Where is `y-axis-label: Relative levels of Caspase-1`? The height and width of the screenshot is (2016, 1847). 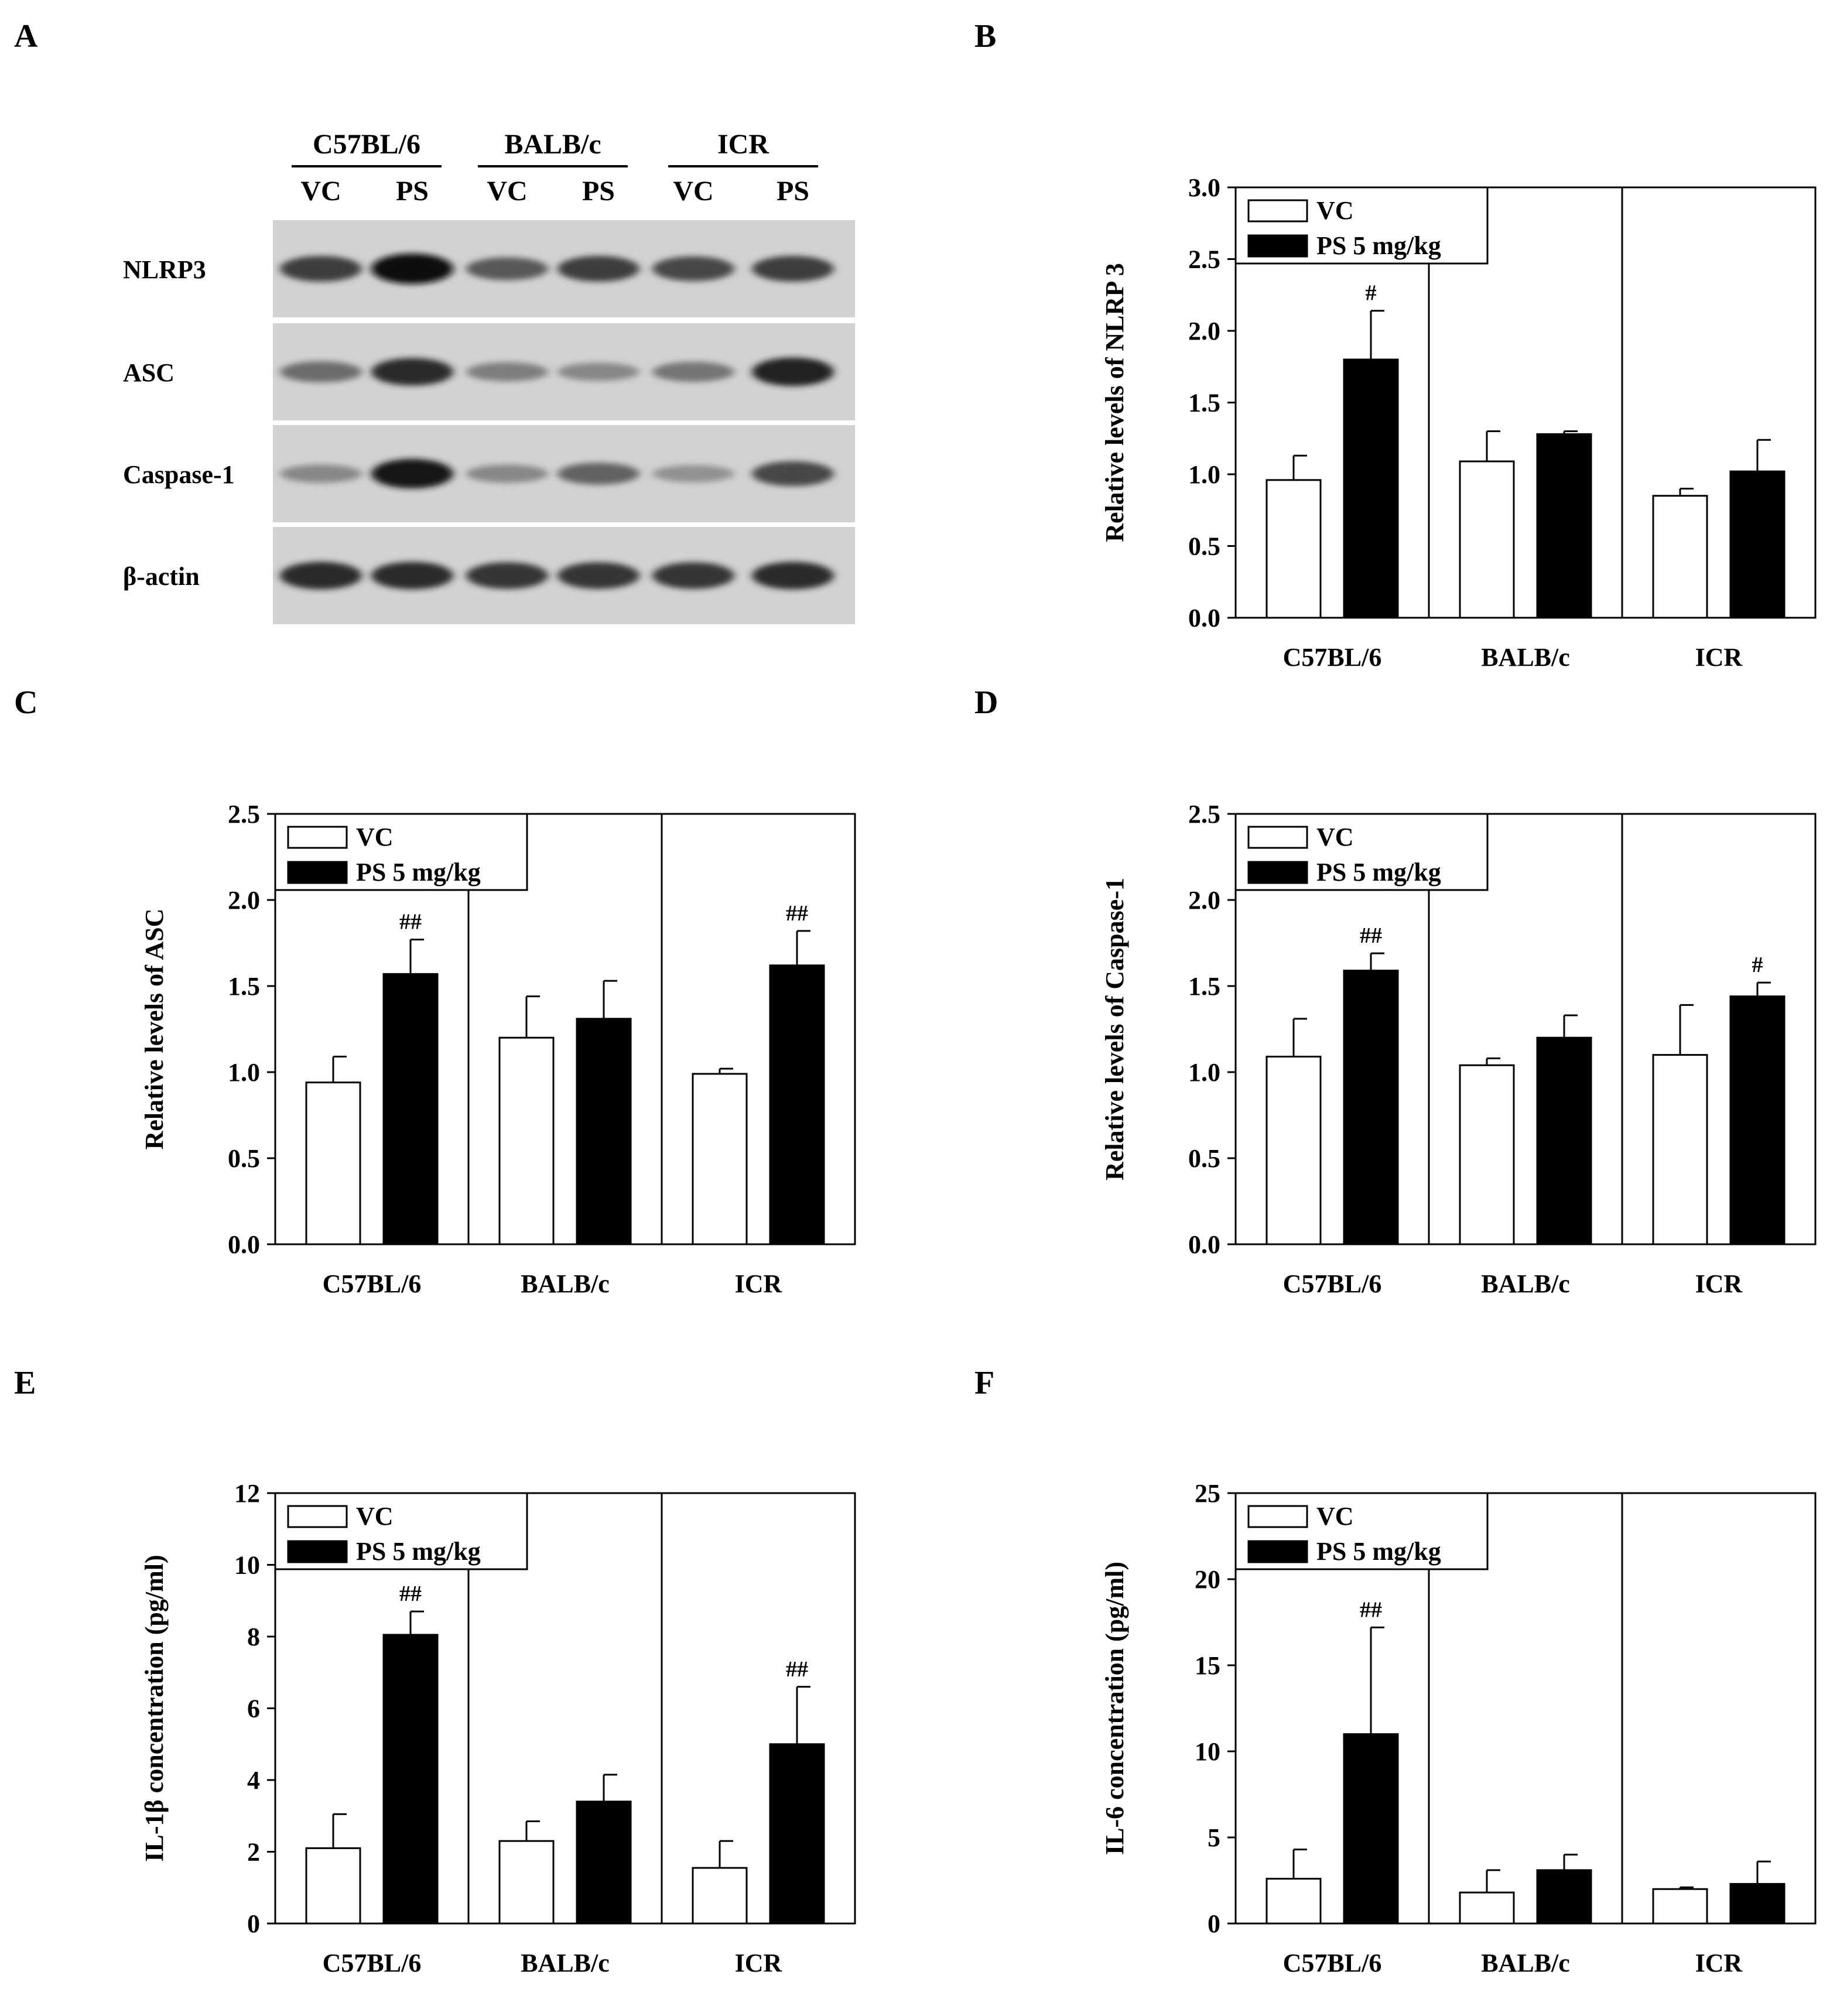 y-axis-label: Relative levels of Caspase-1 is located at coordinates (1114, 1029).